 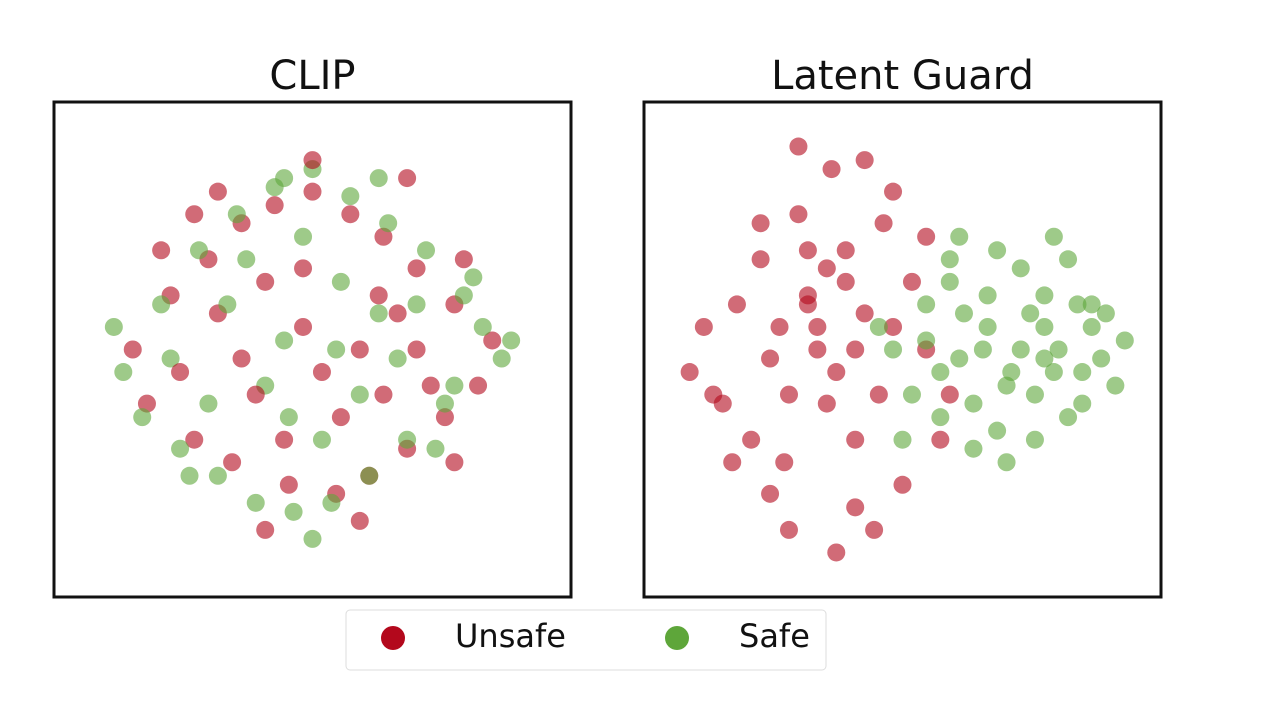 What do you see at coordinates (902, 76) in the screenshot?
I see `panel-title: Latent Guard` at bounding box center [902, 76].